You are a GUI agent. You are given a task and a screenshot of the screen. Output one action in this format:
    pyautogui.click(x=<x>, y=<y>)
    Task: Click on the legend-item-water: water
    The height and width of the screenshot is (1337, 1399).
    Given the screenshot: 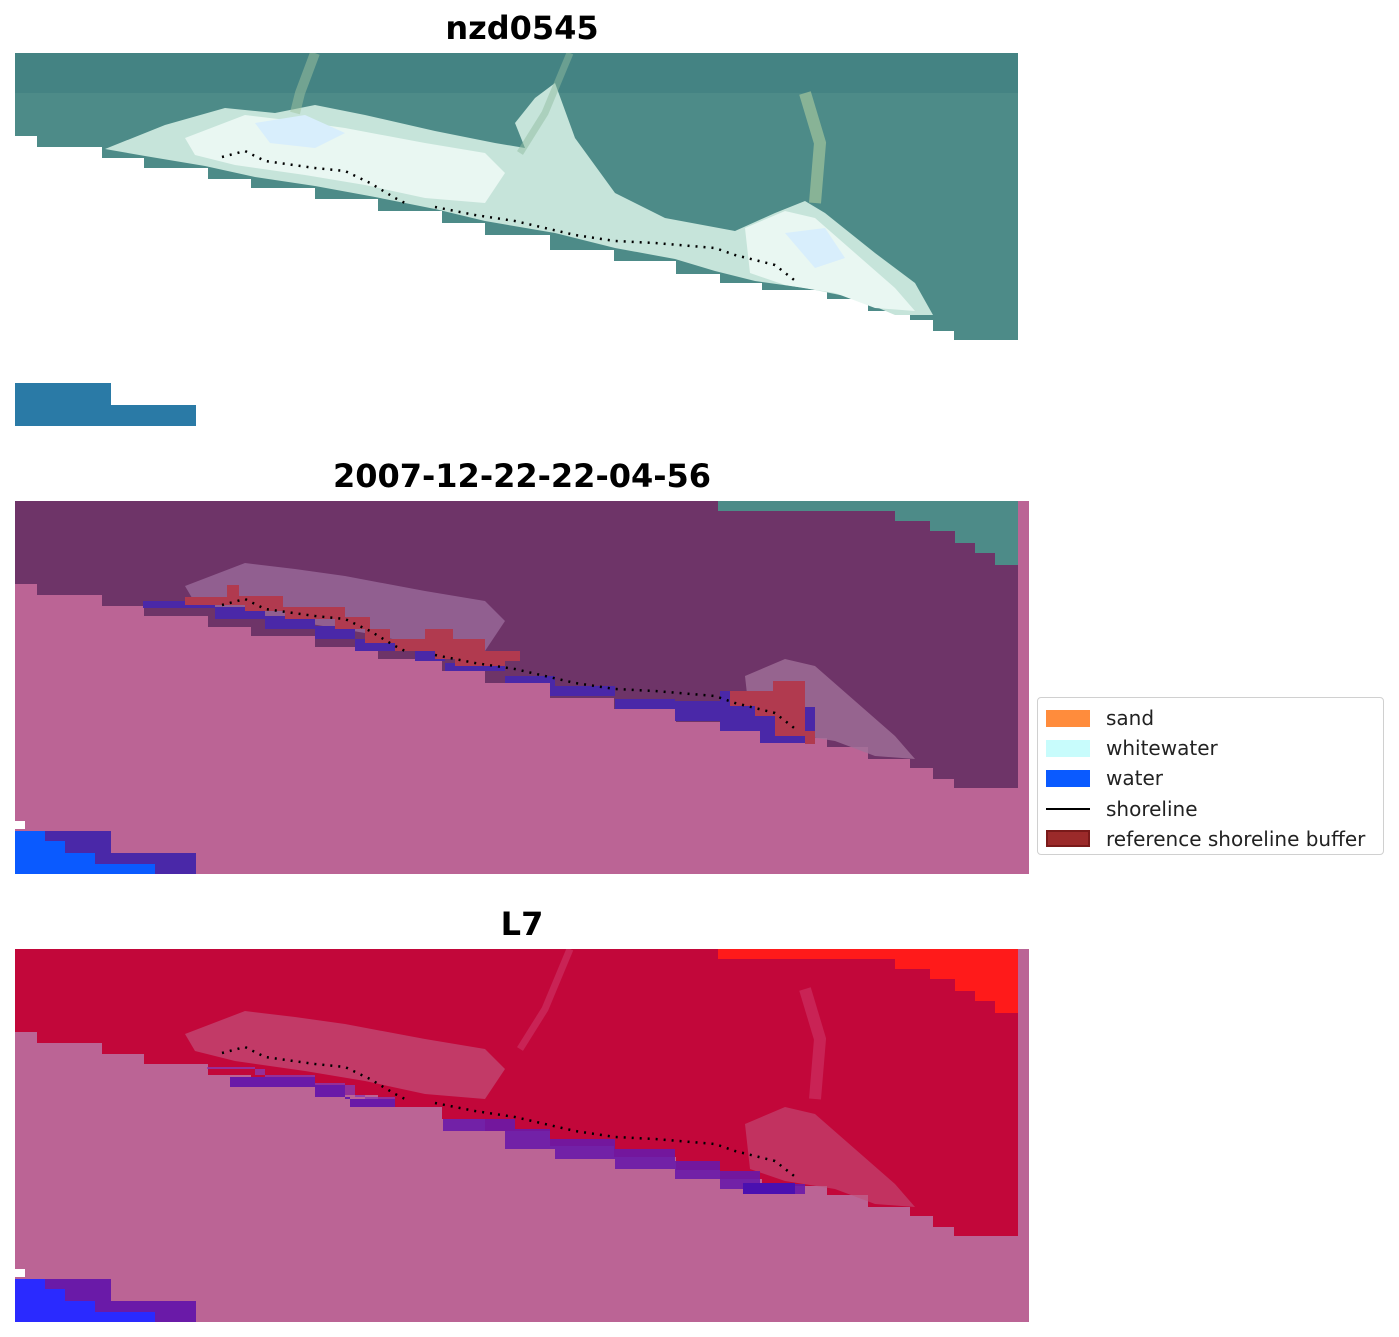 What is the action you would take?
    pyautogui.click(x=1210, y=778)
    